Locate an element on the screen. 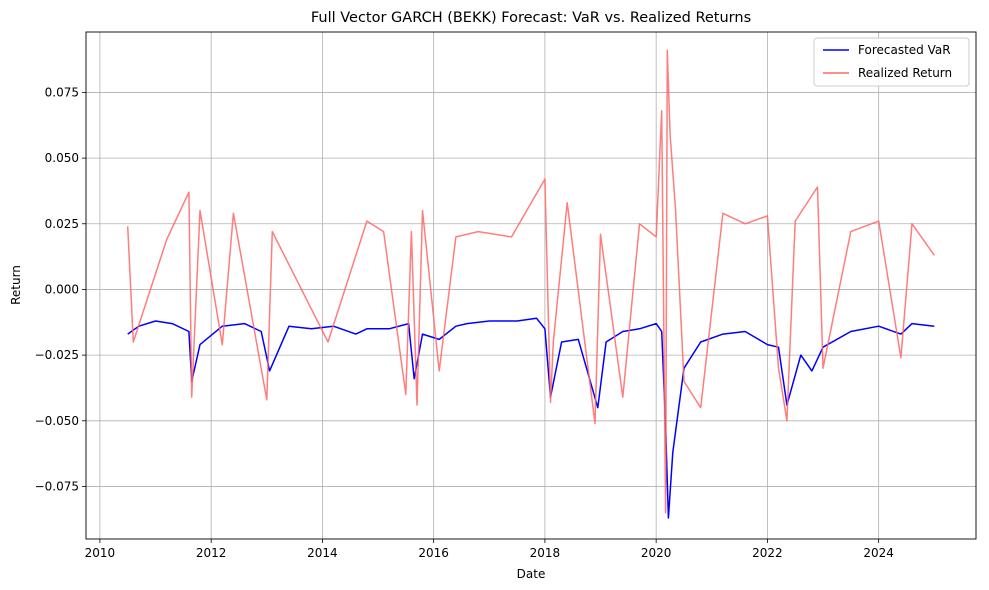 This screenshot has height=590, width=989. y-tick-label: −0.025 is located at coordinates (57, 355).